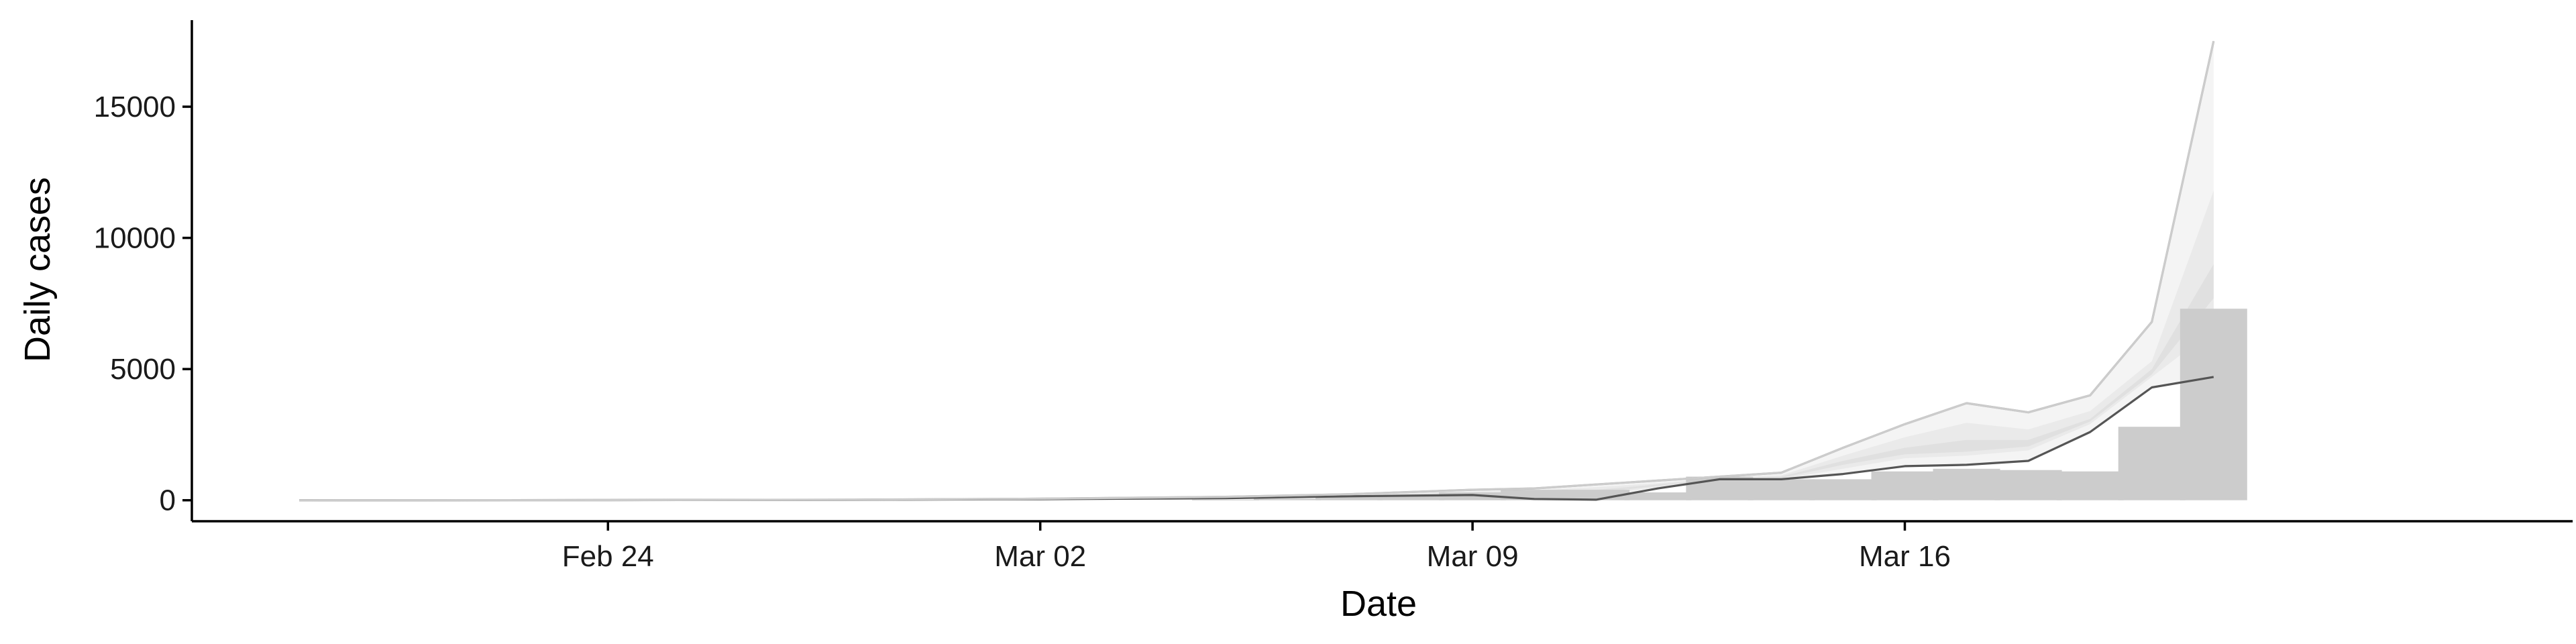  Describe the element at coordinates (135, 238) in the screenshot. I see `y-tick-label: 10000` at that location.